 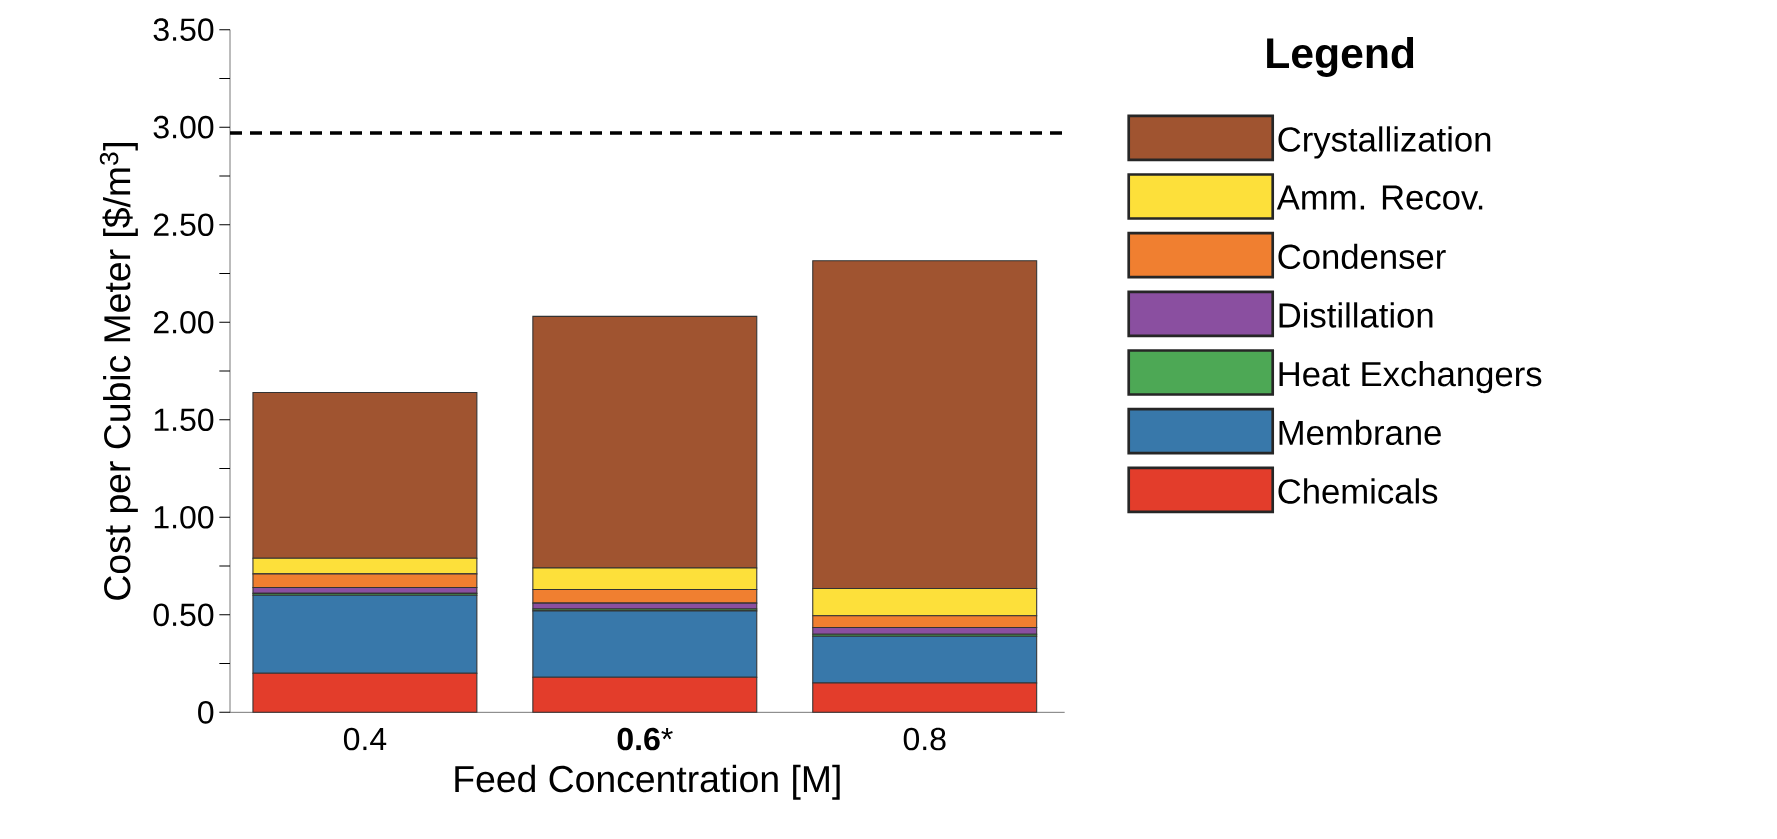 What do you see at coordinates (647, 782) in the screenshot?
I see `x-axis-title: Feed Concentration [M]` at bounding box center [647, 782].